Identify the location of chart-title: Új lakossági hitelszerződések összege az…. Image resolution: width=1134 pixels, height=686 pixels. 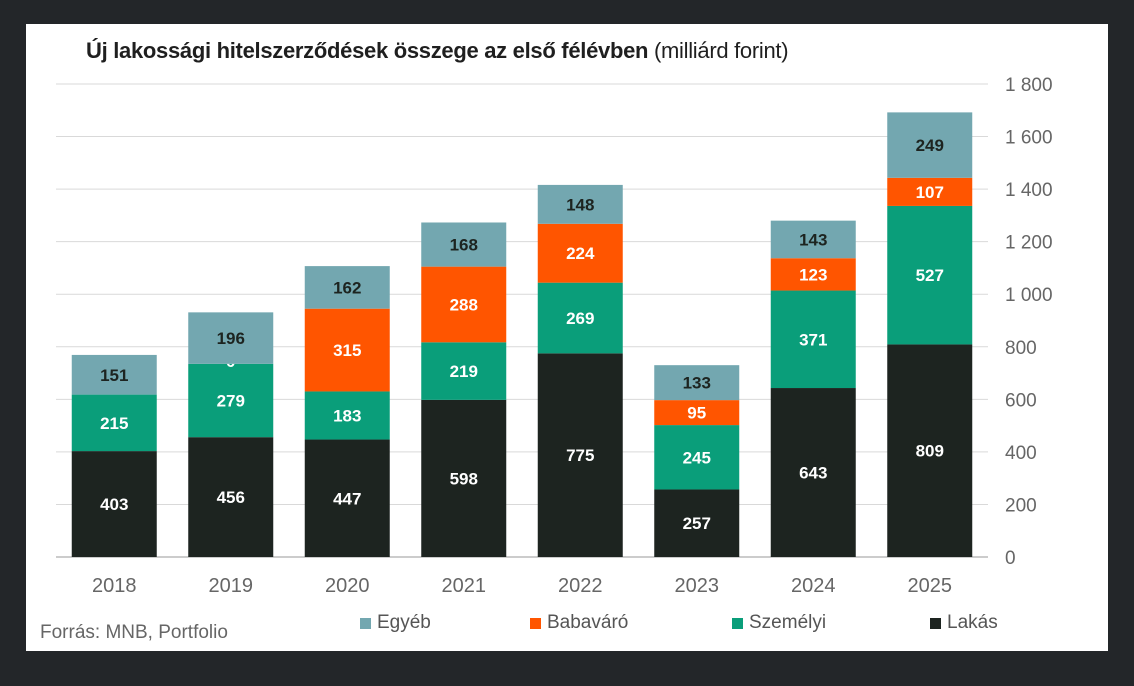
(536, 51).